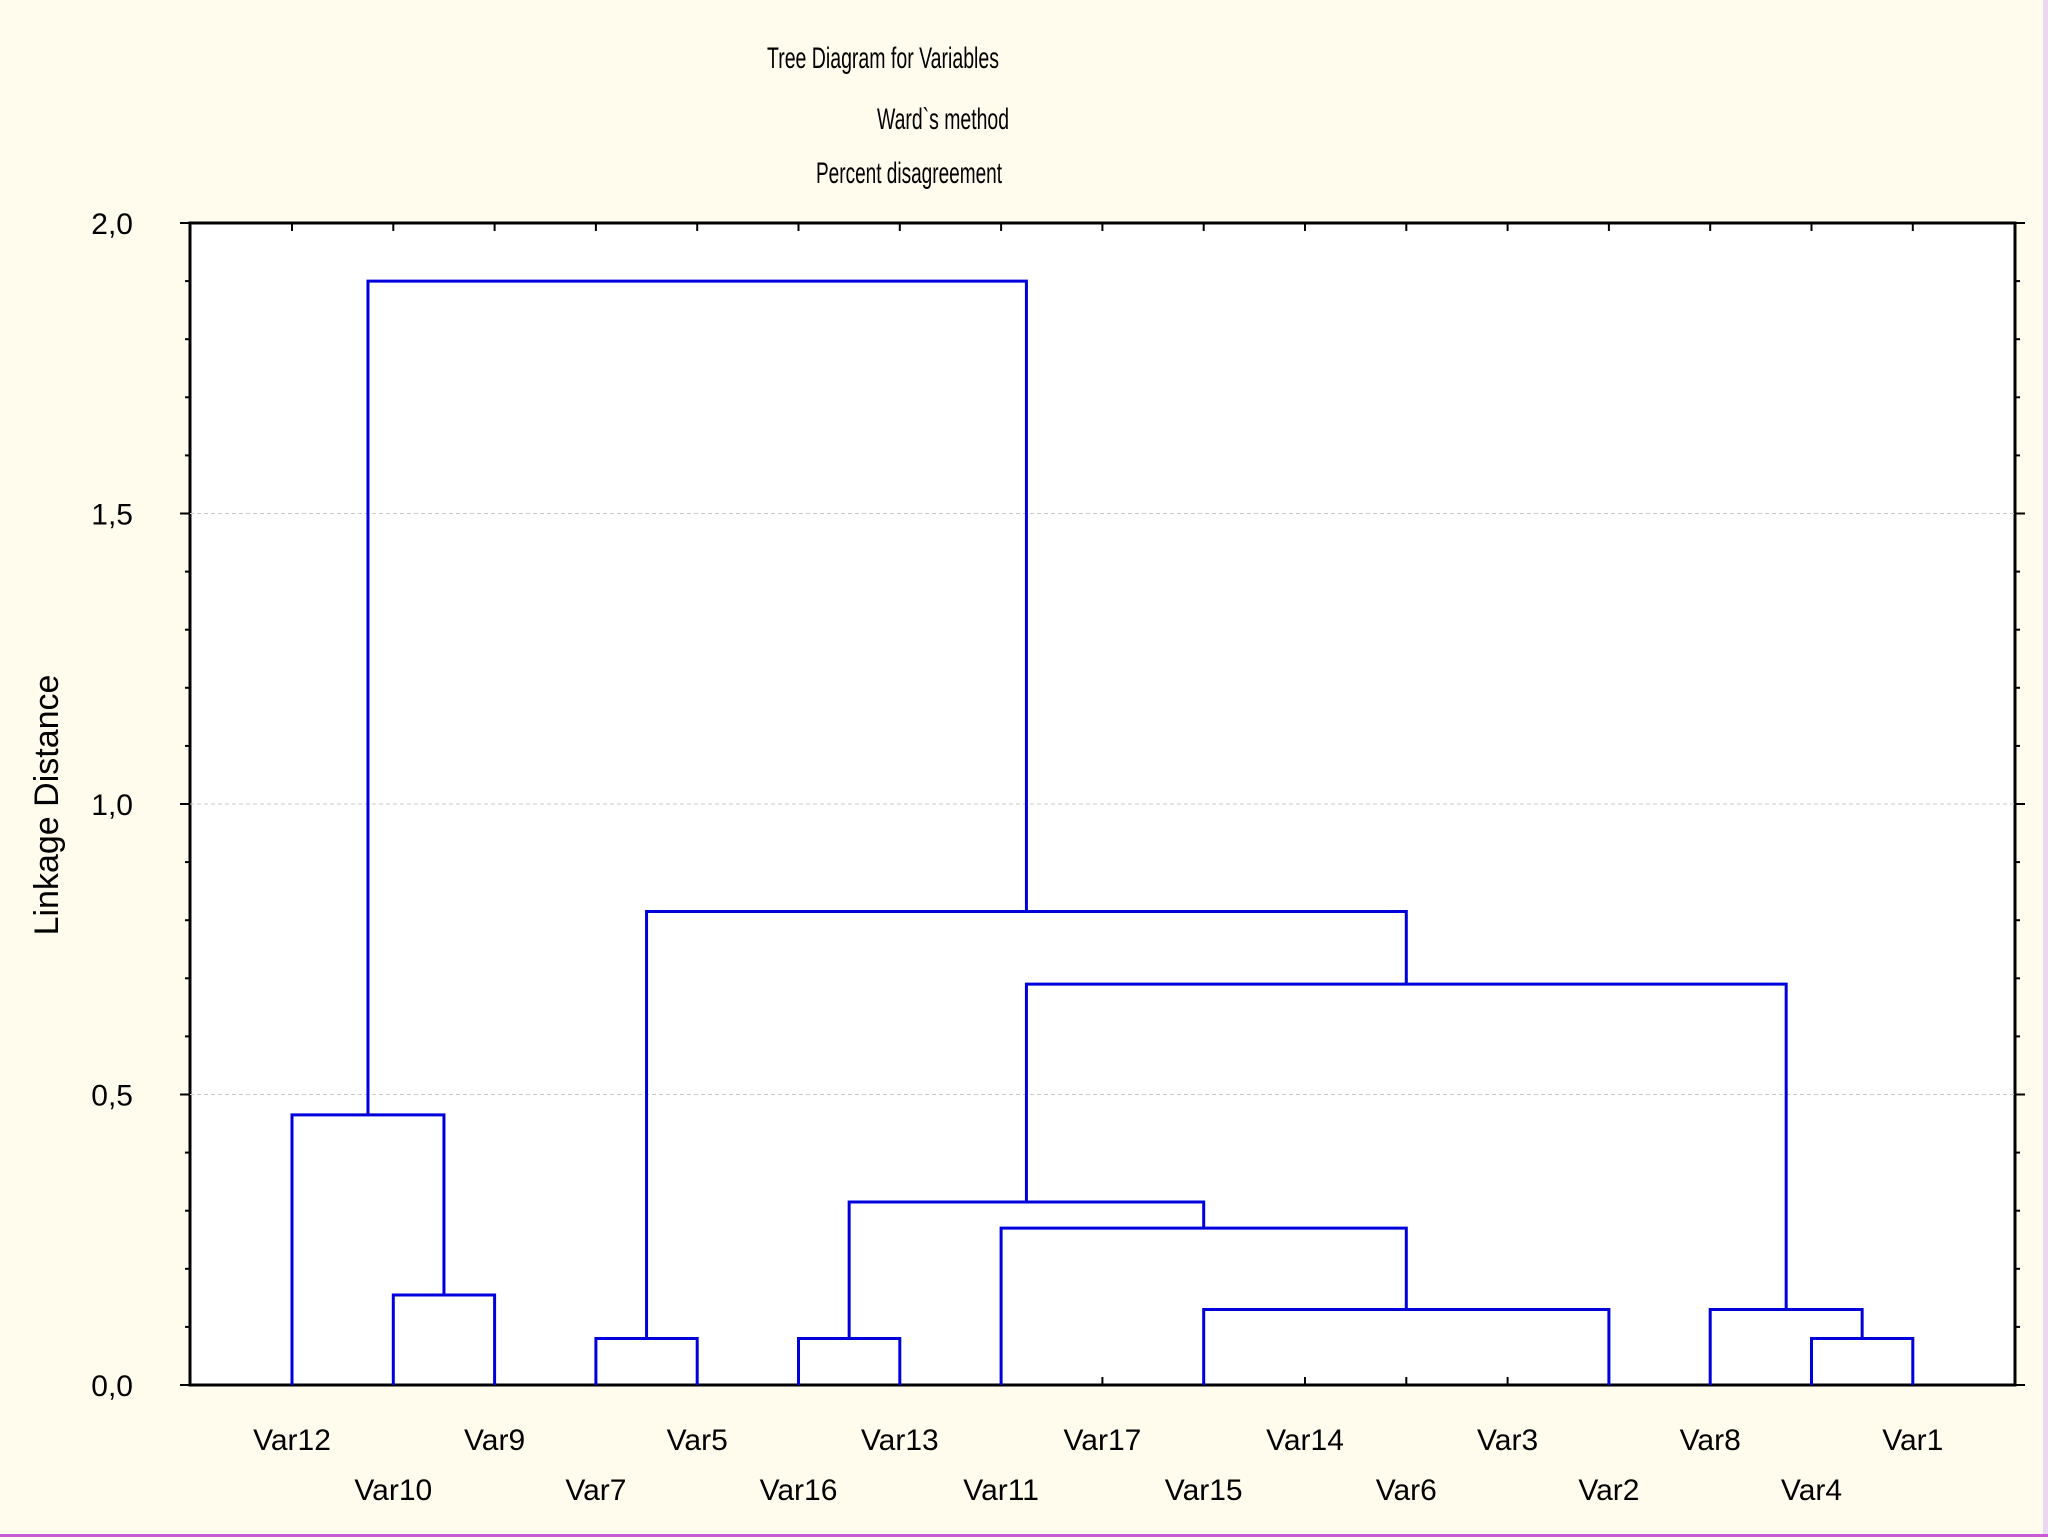  I want to click on leaf-label-var16: Var16, so click(799, 1490).